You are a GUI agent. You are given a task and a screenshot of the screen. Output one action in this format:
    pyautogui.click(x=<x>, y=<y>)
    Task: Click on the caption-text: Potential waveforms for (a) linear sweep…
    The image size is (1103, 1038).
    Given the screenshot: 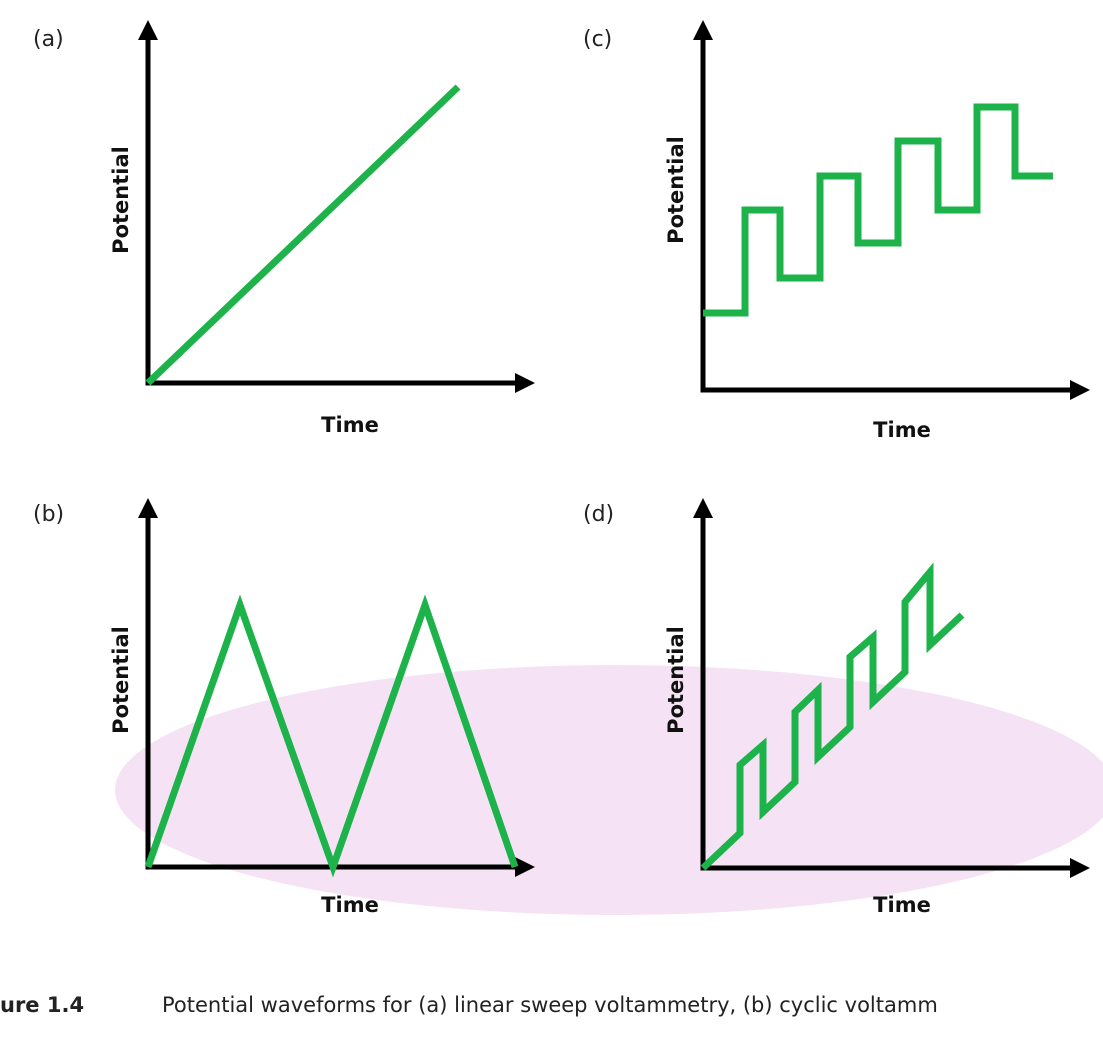 What is the action you would take?
    pyautogui.click(x=550, y=1005)
    